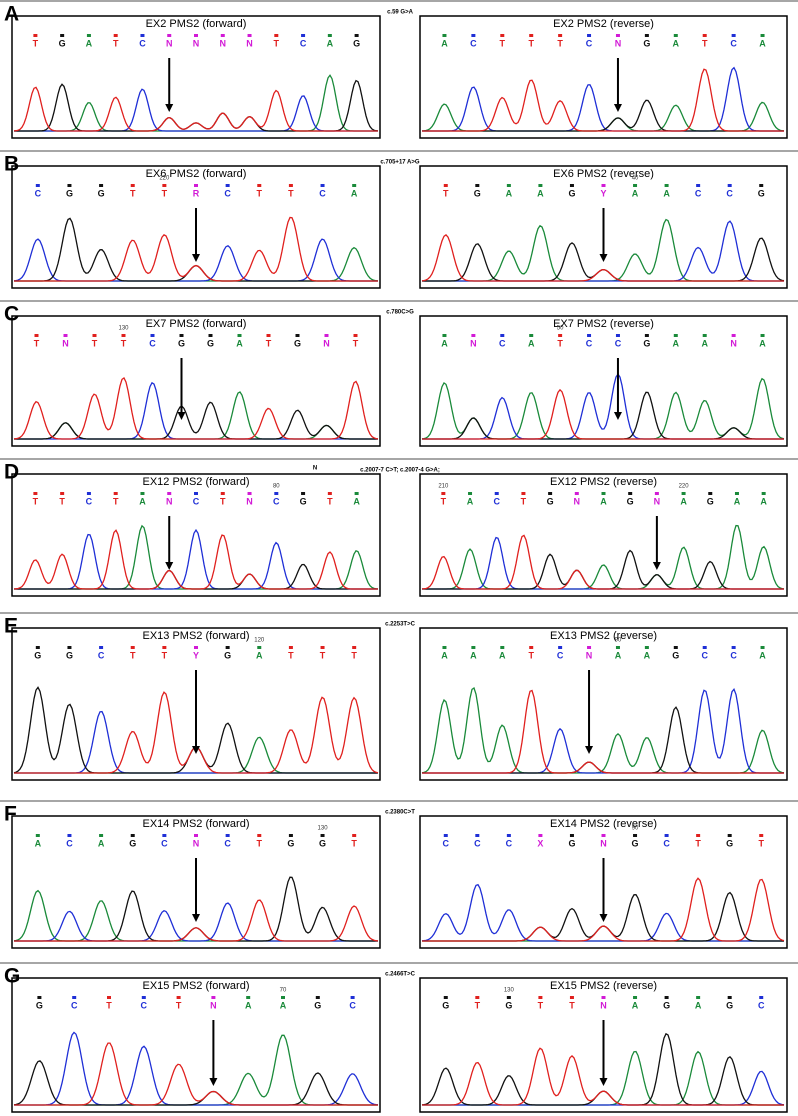  Describe the element at coordinates (12, 976) in the screenshot. I see `panel-letter: G` at that location.